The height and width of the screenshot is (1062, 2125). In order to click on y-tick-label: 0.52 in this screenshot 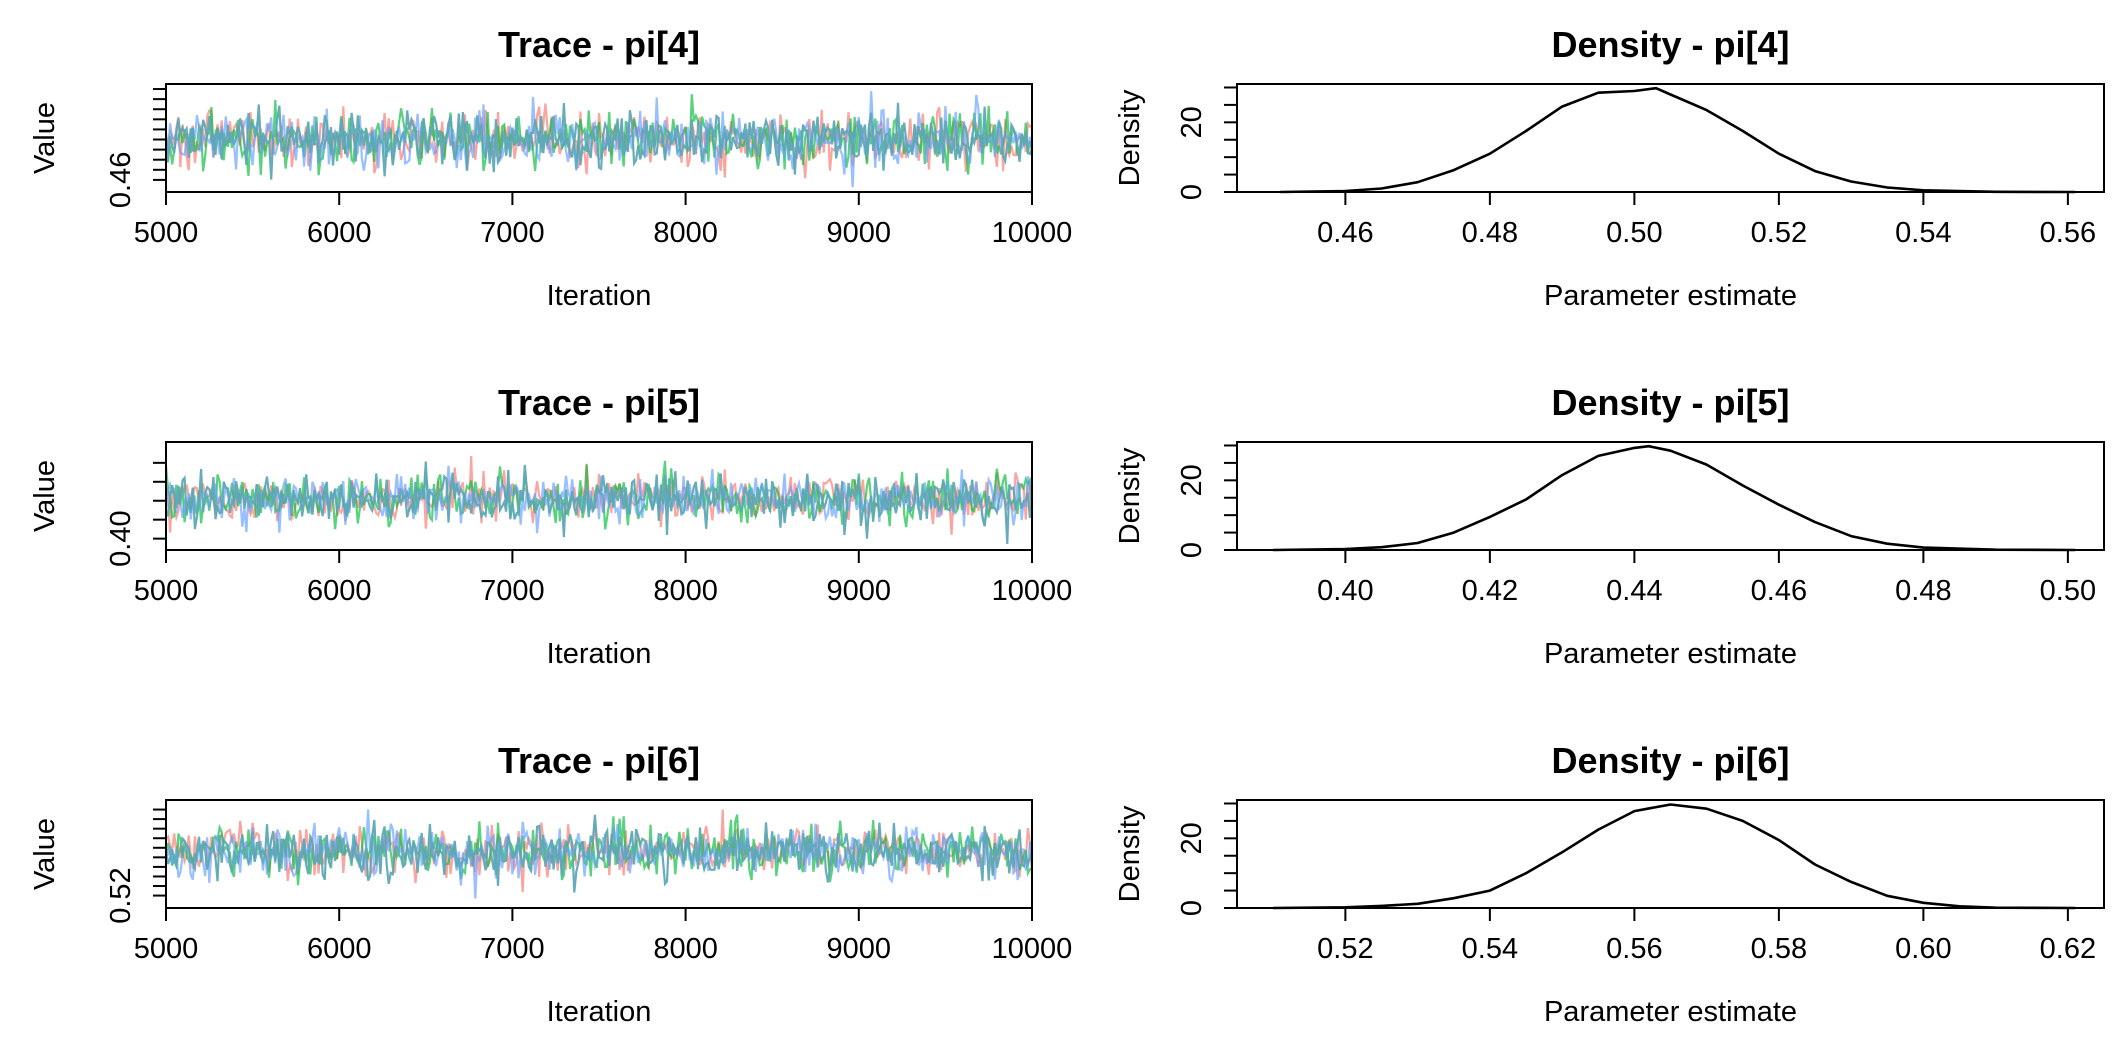, I will do `click(121, 895)`.